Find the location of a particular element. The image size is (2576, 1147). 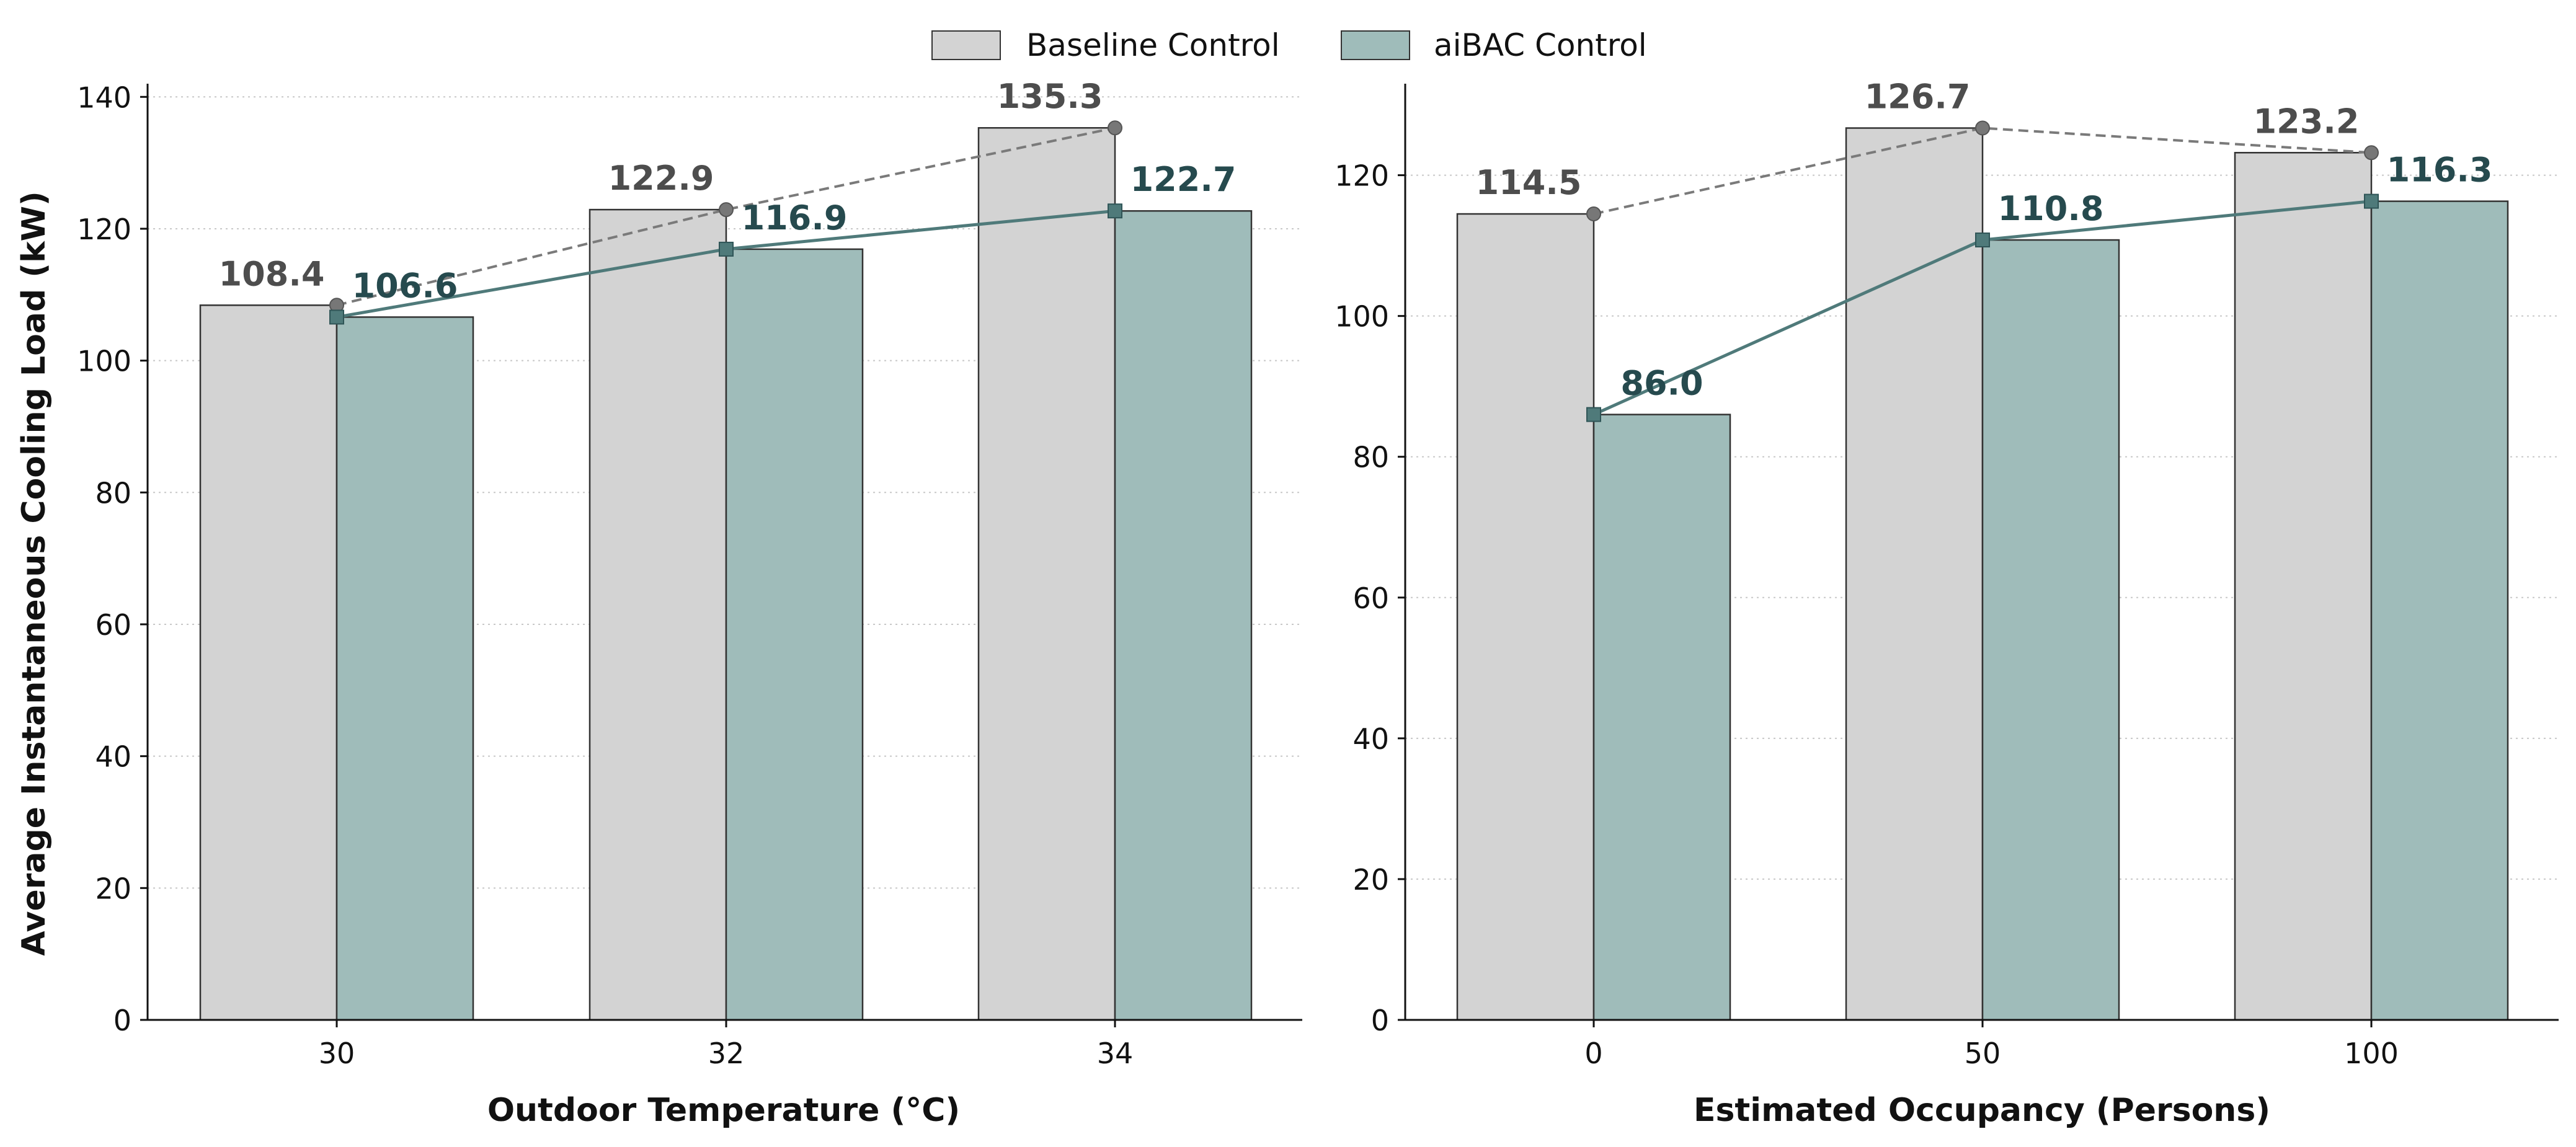

legend-label-baseline: Baseline Control is located at coordinates (1153, 45).